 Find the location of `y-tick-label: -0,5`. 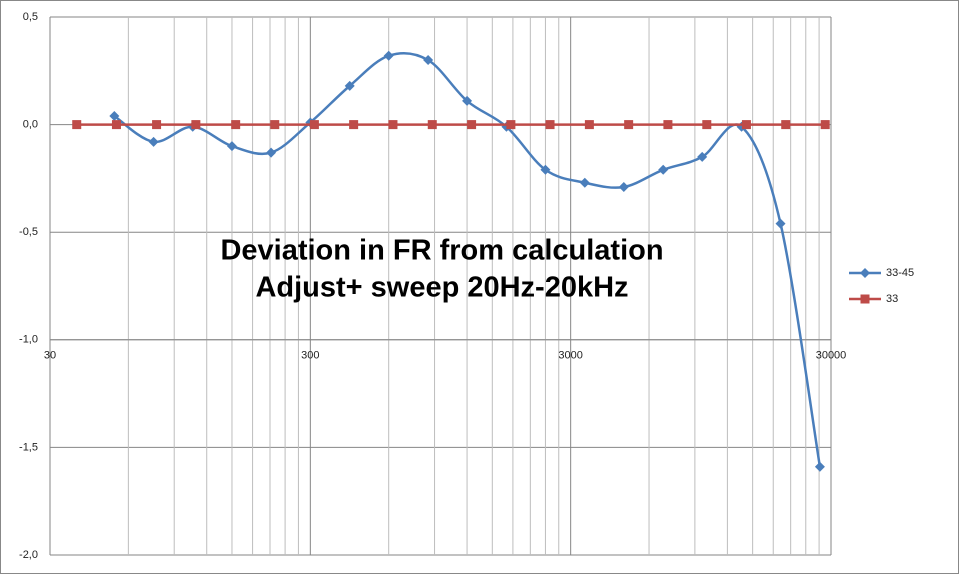

y-tick-label: -0,5 is located at coordinates (28, 232).